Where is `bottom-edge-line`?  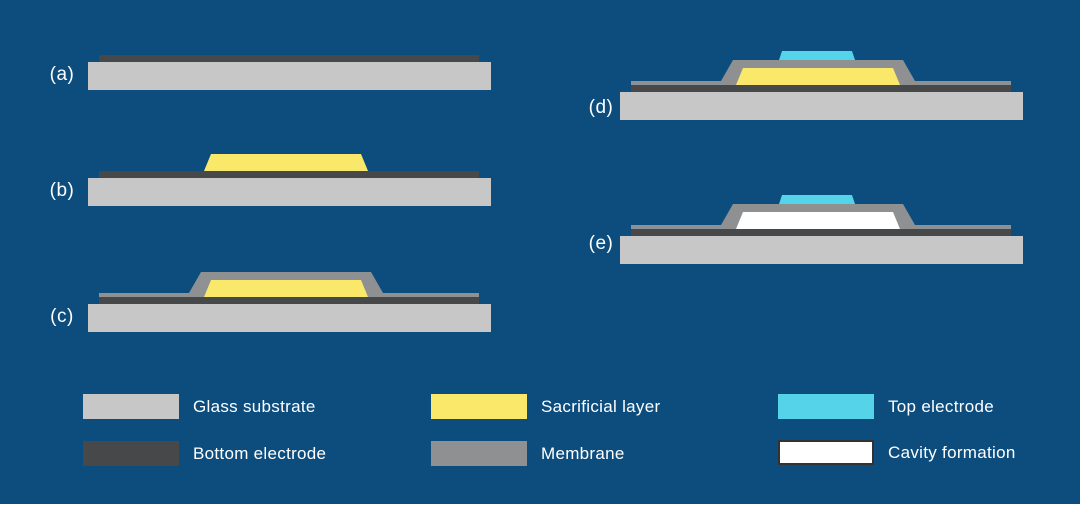 bottom-edge-line is located at coordinates (540, 505).